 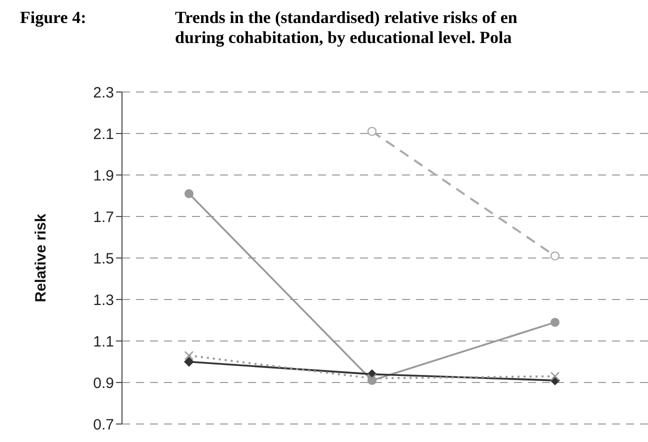 What do you see at coordinates (54, 18) in the screenshot?
I see `caption: Figure 4:` at bounding box center [54, 18].